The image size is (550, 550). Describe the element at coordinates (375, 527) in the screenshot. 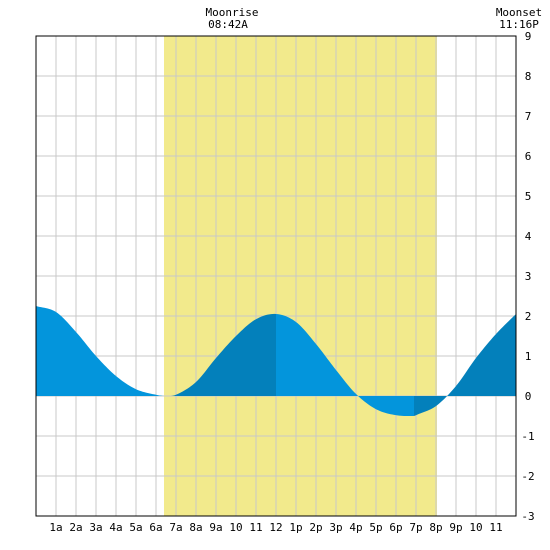

I see `x-tick-label: 5p` at that location.